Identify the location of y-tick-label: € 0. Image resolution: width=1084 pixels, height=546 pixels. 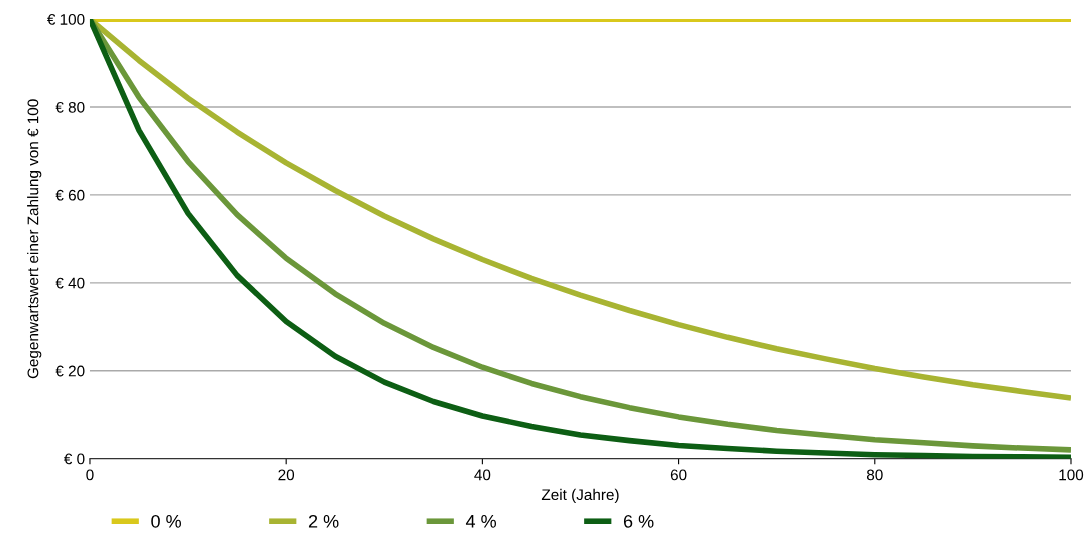
(74, 459).